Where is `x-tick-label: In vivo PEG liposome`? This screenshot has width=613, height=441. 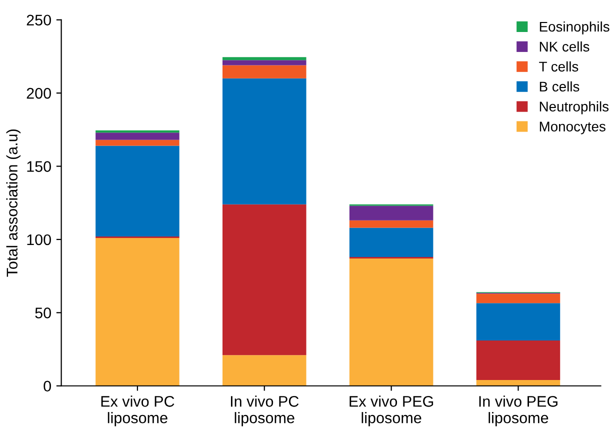 x-tick-label: In vivo PEG liposome is located at coordinates (518, 411).